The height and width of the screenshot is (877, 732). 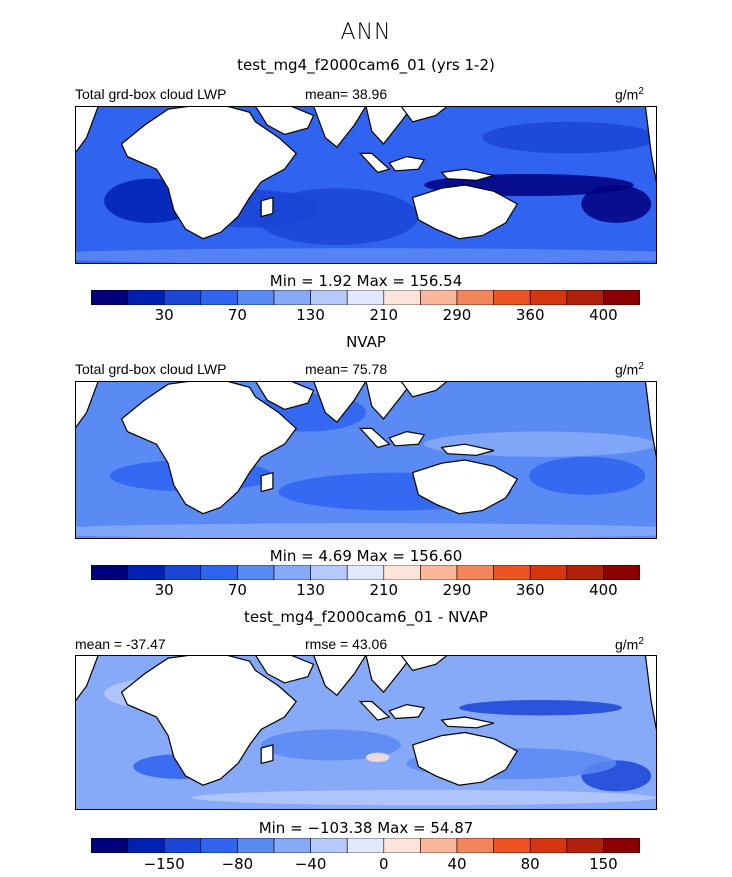 What do you see at coordinates (366, 32) in the screenshot?
I see `figure-title: ANN` at bounding box center [366, 32].